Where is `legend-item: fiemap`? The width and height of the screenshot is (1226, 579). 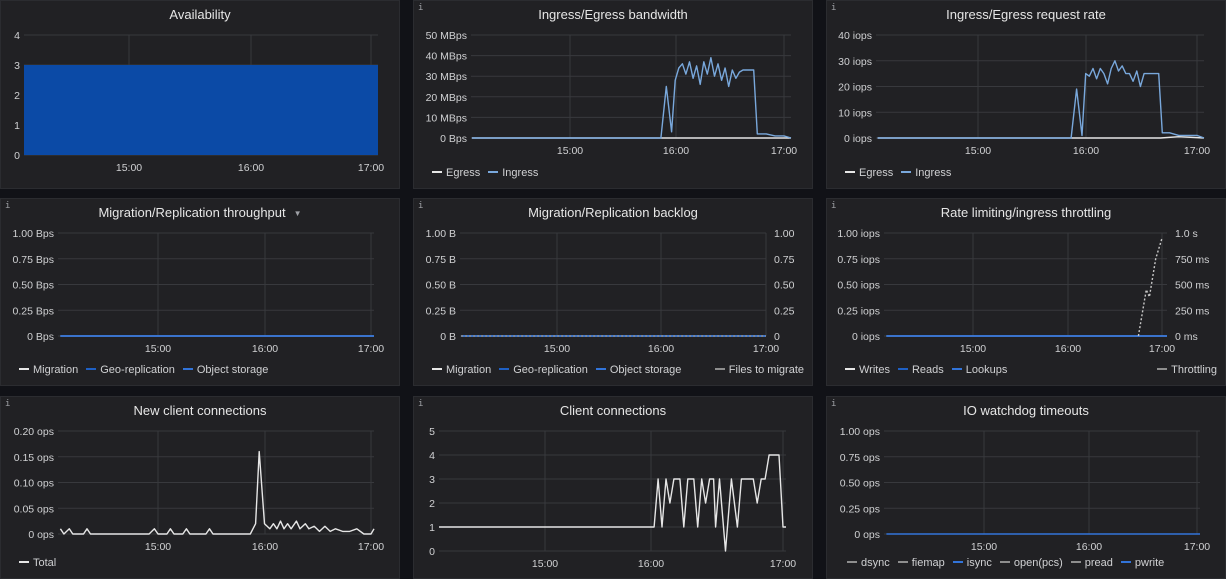 legend-item: fiemap is located at coordinates (921, 563).